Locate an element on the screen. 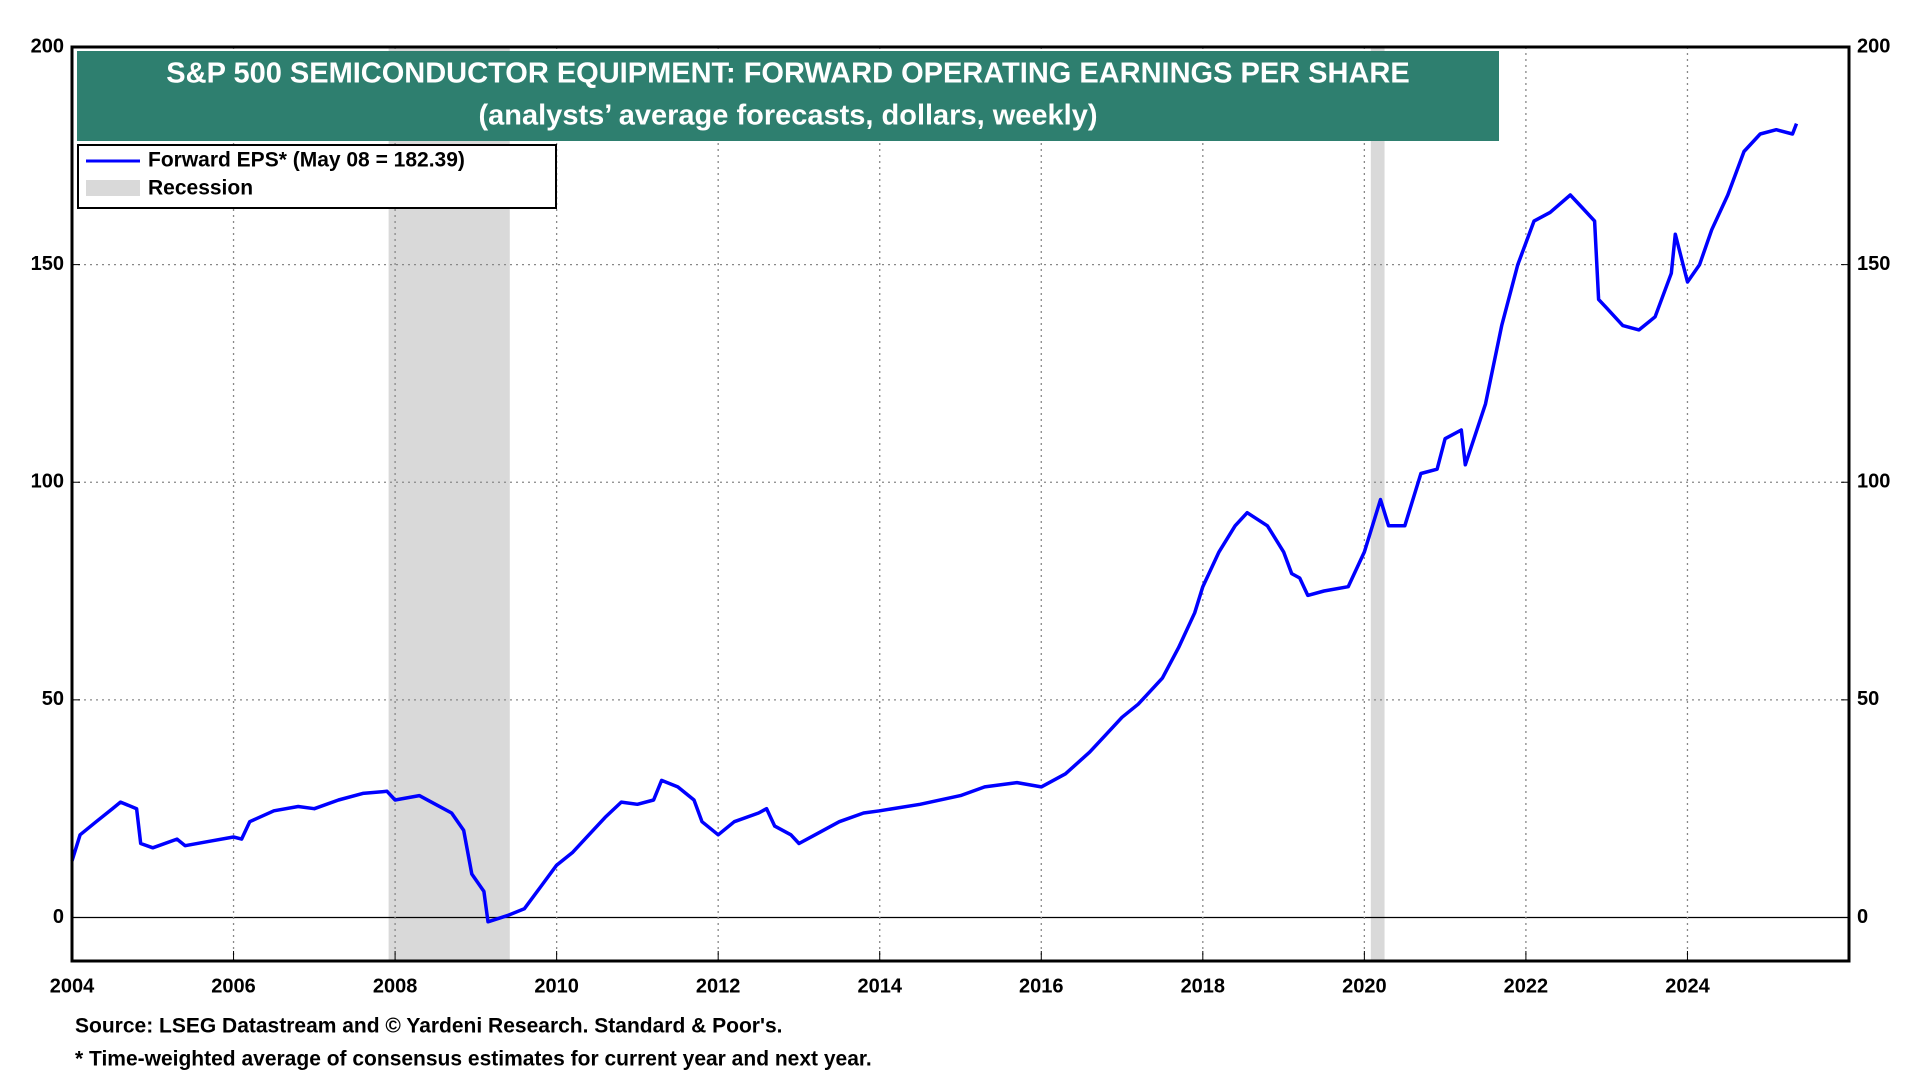 Image resolution: width=1920 pixels, height=1085 pixels. x-tick-label: 2006 is located at coordinates (233, 986).